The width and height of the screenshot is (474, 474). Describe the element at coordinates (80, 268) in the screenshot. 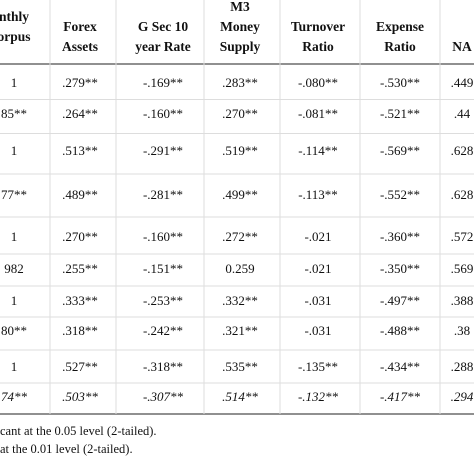

I see `table-cell: .255**` at that location.